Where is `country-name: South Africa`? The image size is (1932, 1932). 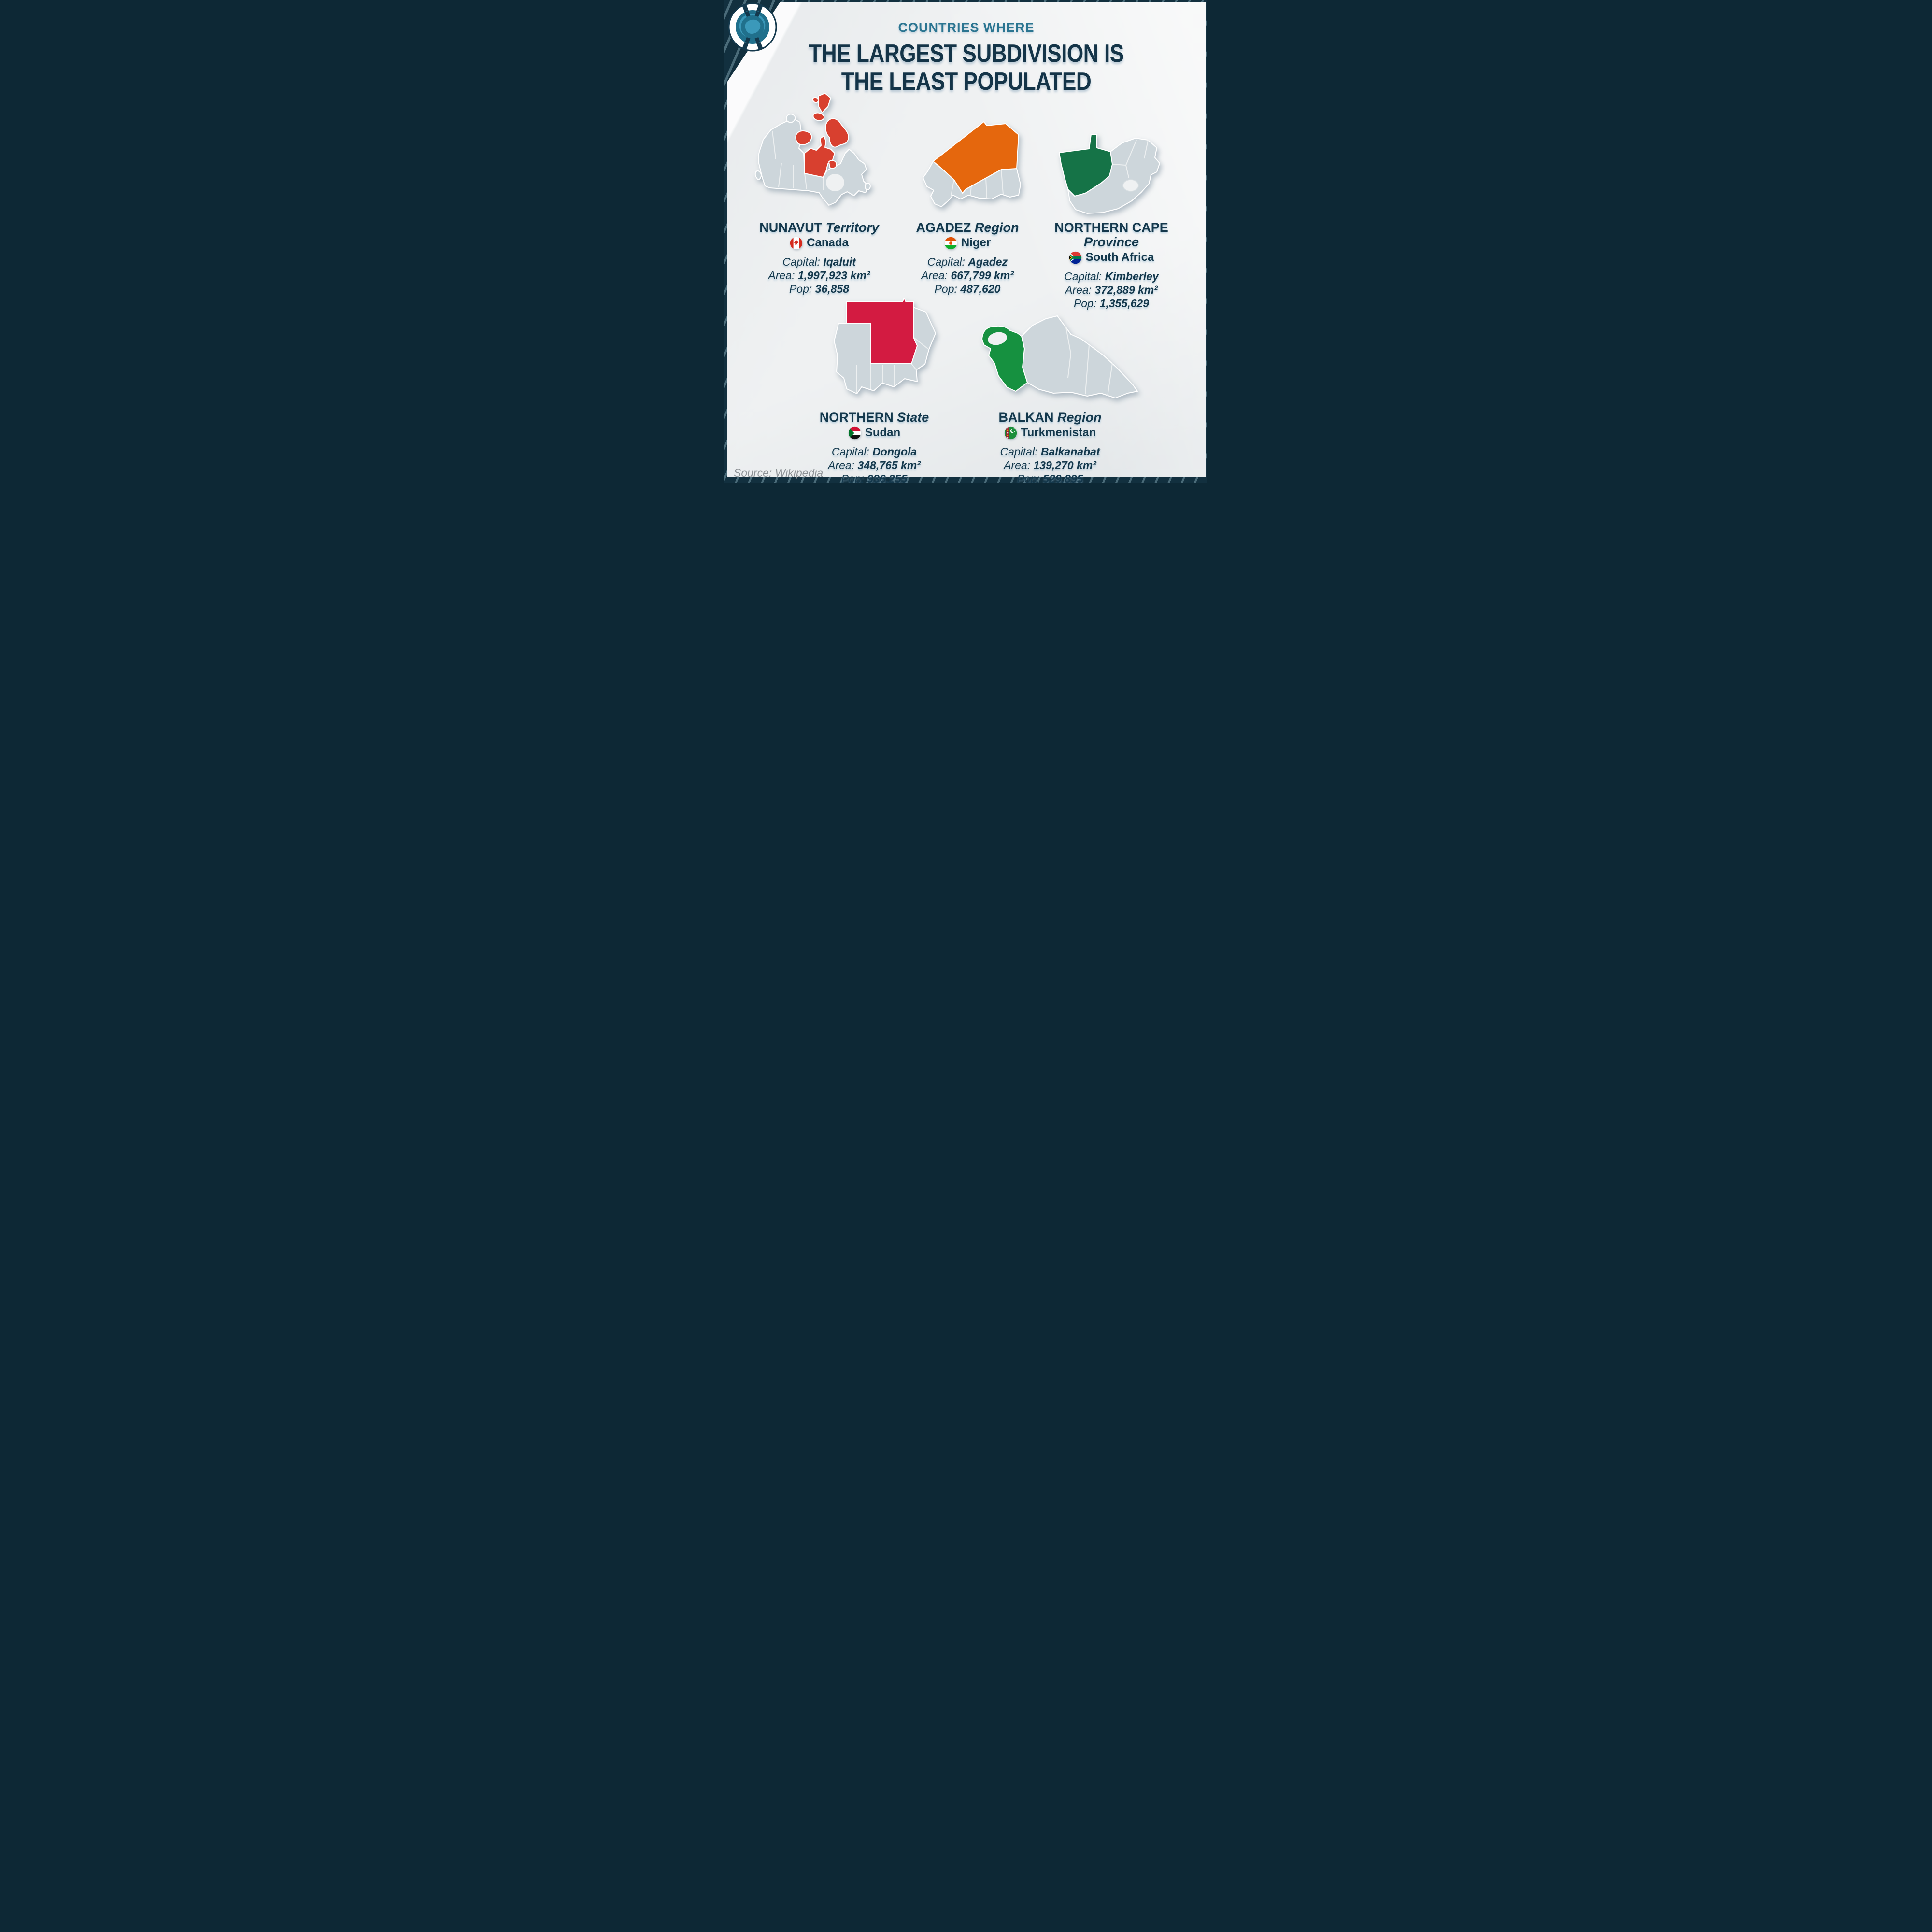 country-name: South Africa is located at coordinates (1119, 257).